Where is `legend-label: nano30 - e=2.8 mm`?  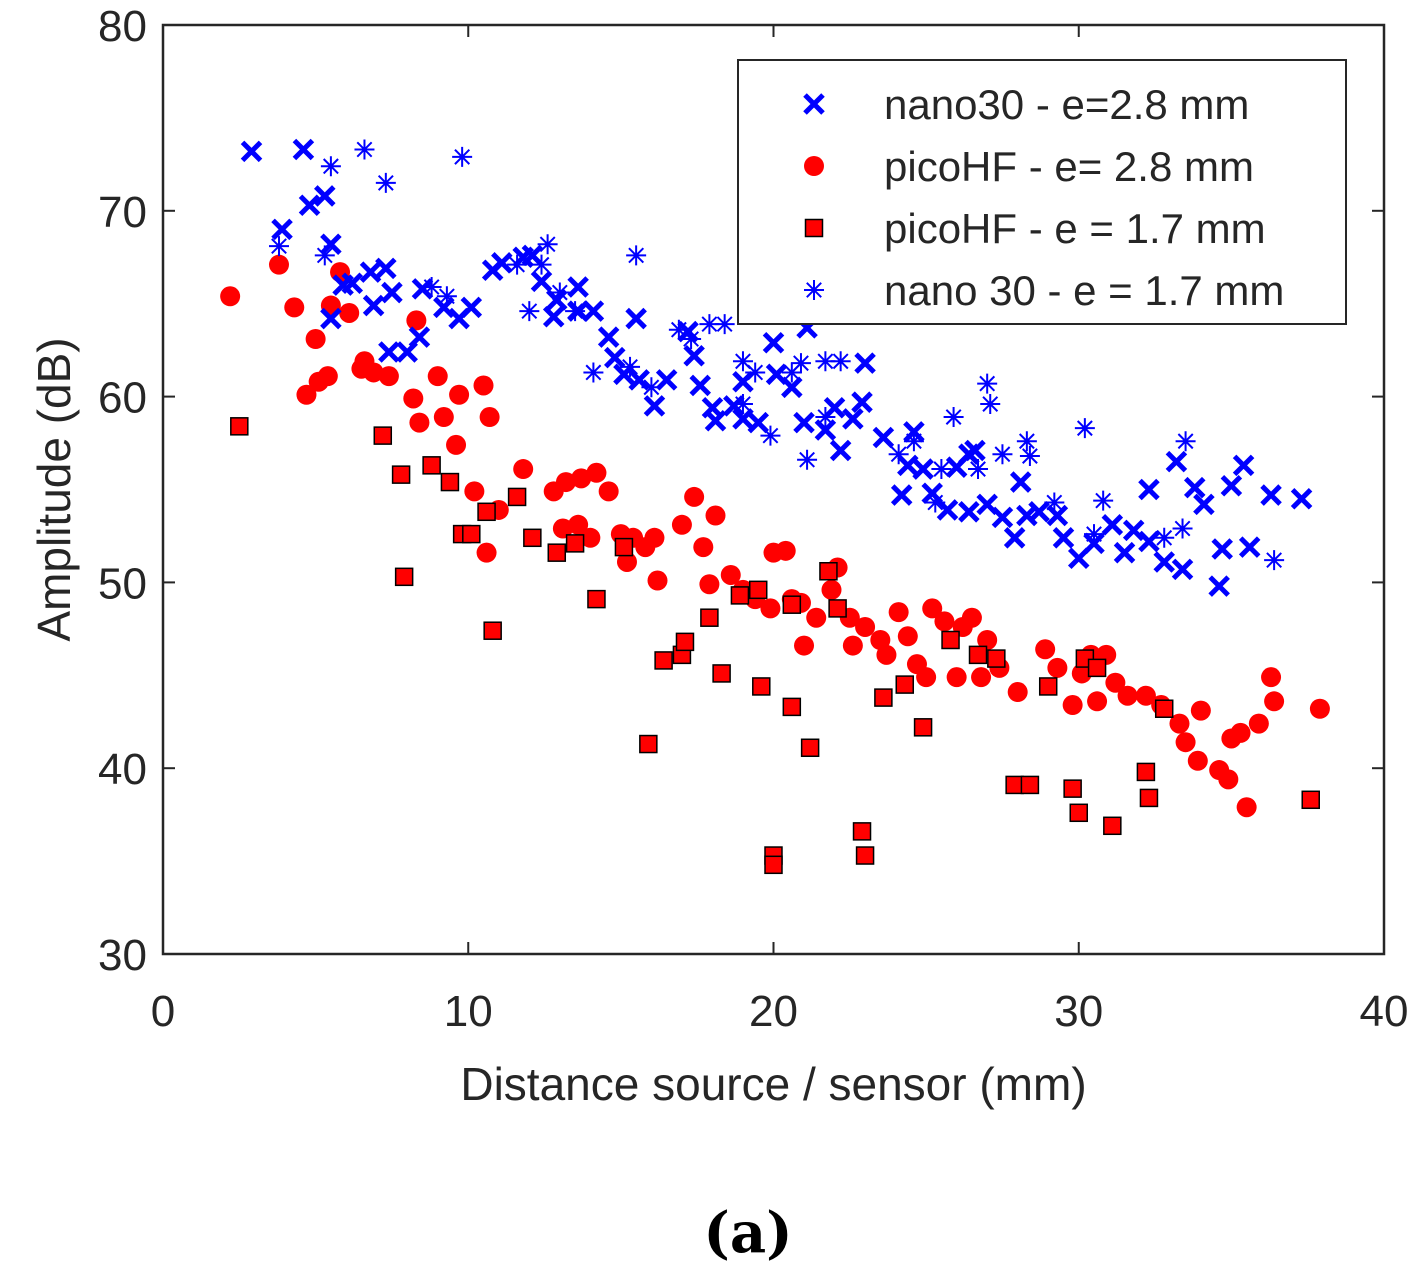 legend-label: nano30 - e=2.8 mm is located at coordinates (1066, 104).